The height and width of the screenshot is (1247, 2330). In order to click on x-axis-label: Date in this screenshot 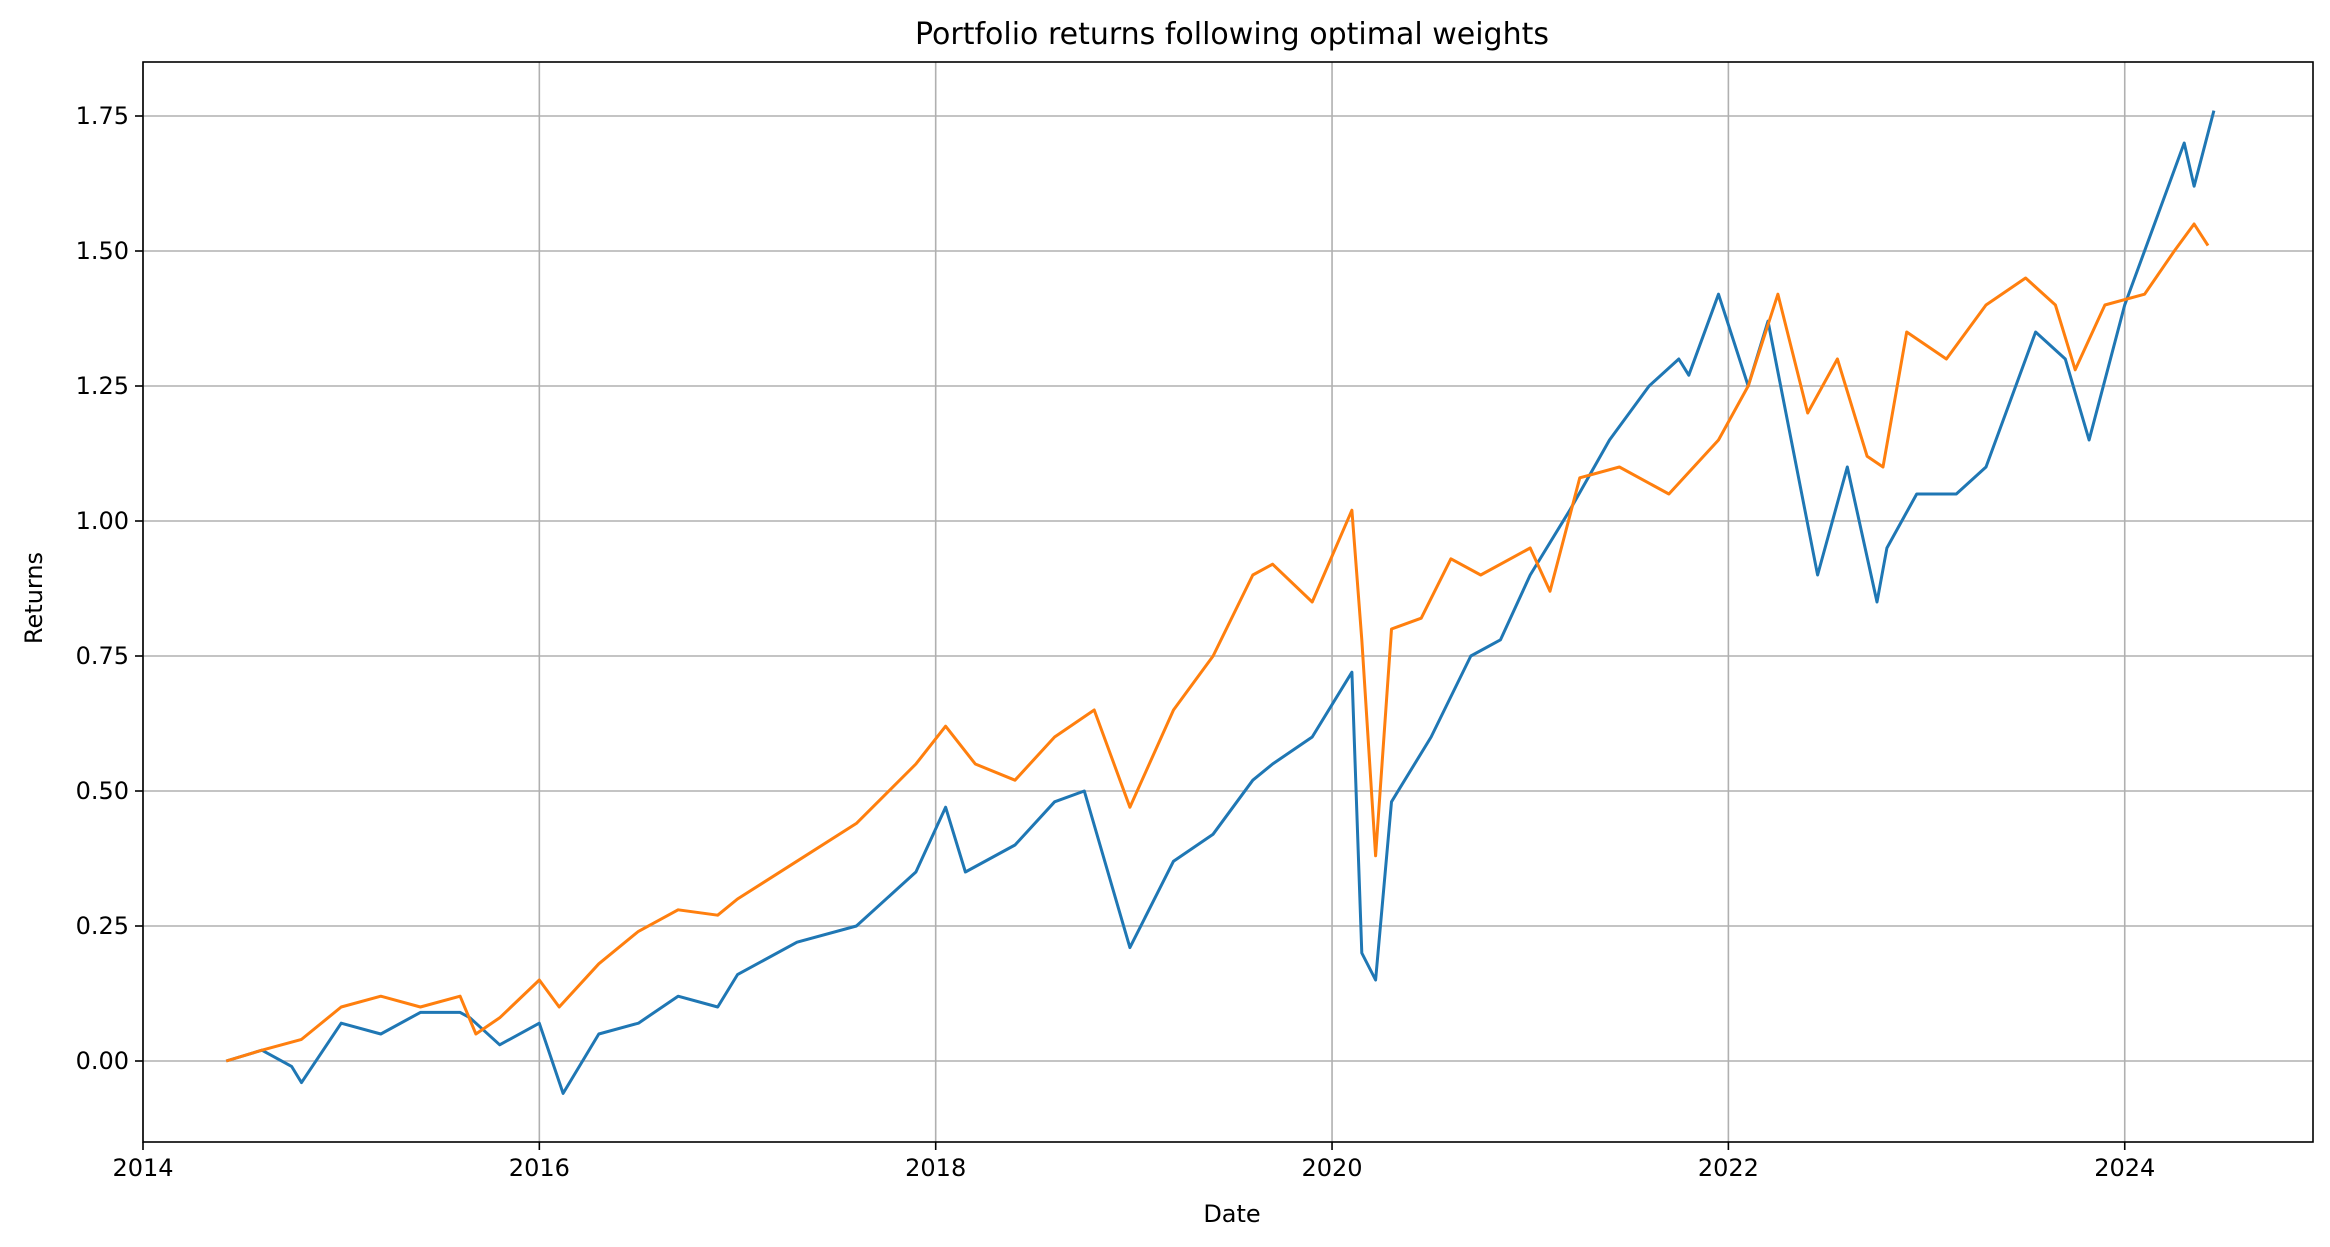, I will do `click(1231, 1214)`.